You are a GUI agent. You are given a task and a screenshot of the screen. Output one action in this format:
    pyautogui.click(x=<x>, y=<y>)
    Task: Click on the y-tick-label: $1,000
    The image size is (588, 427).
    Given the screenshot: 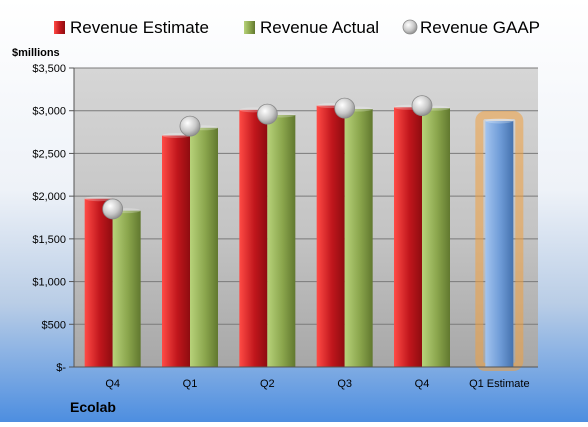 What is the action you would take?
    pyautogui.click(x=49, y=283)
    